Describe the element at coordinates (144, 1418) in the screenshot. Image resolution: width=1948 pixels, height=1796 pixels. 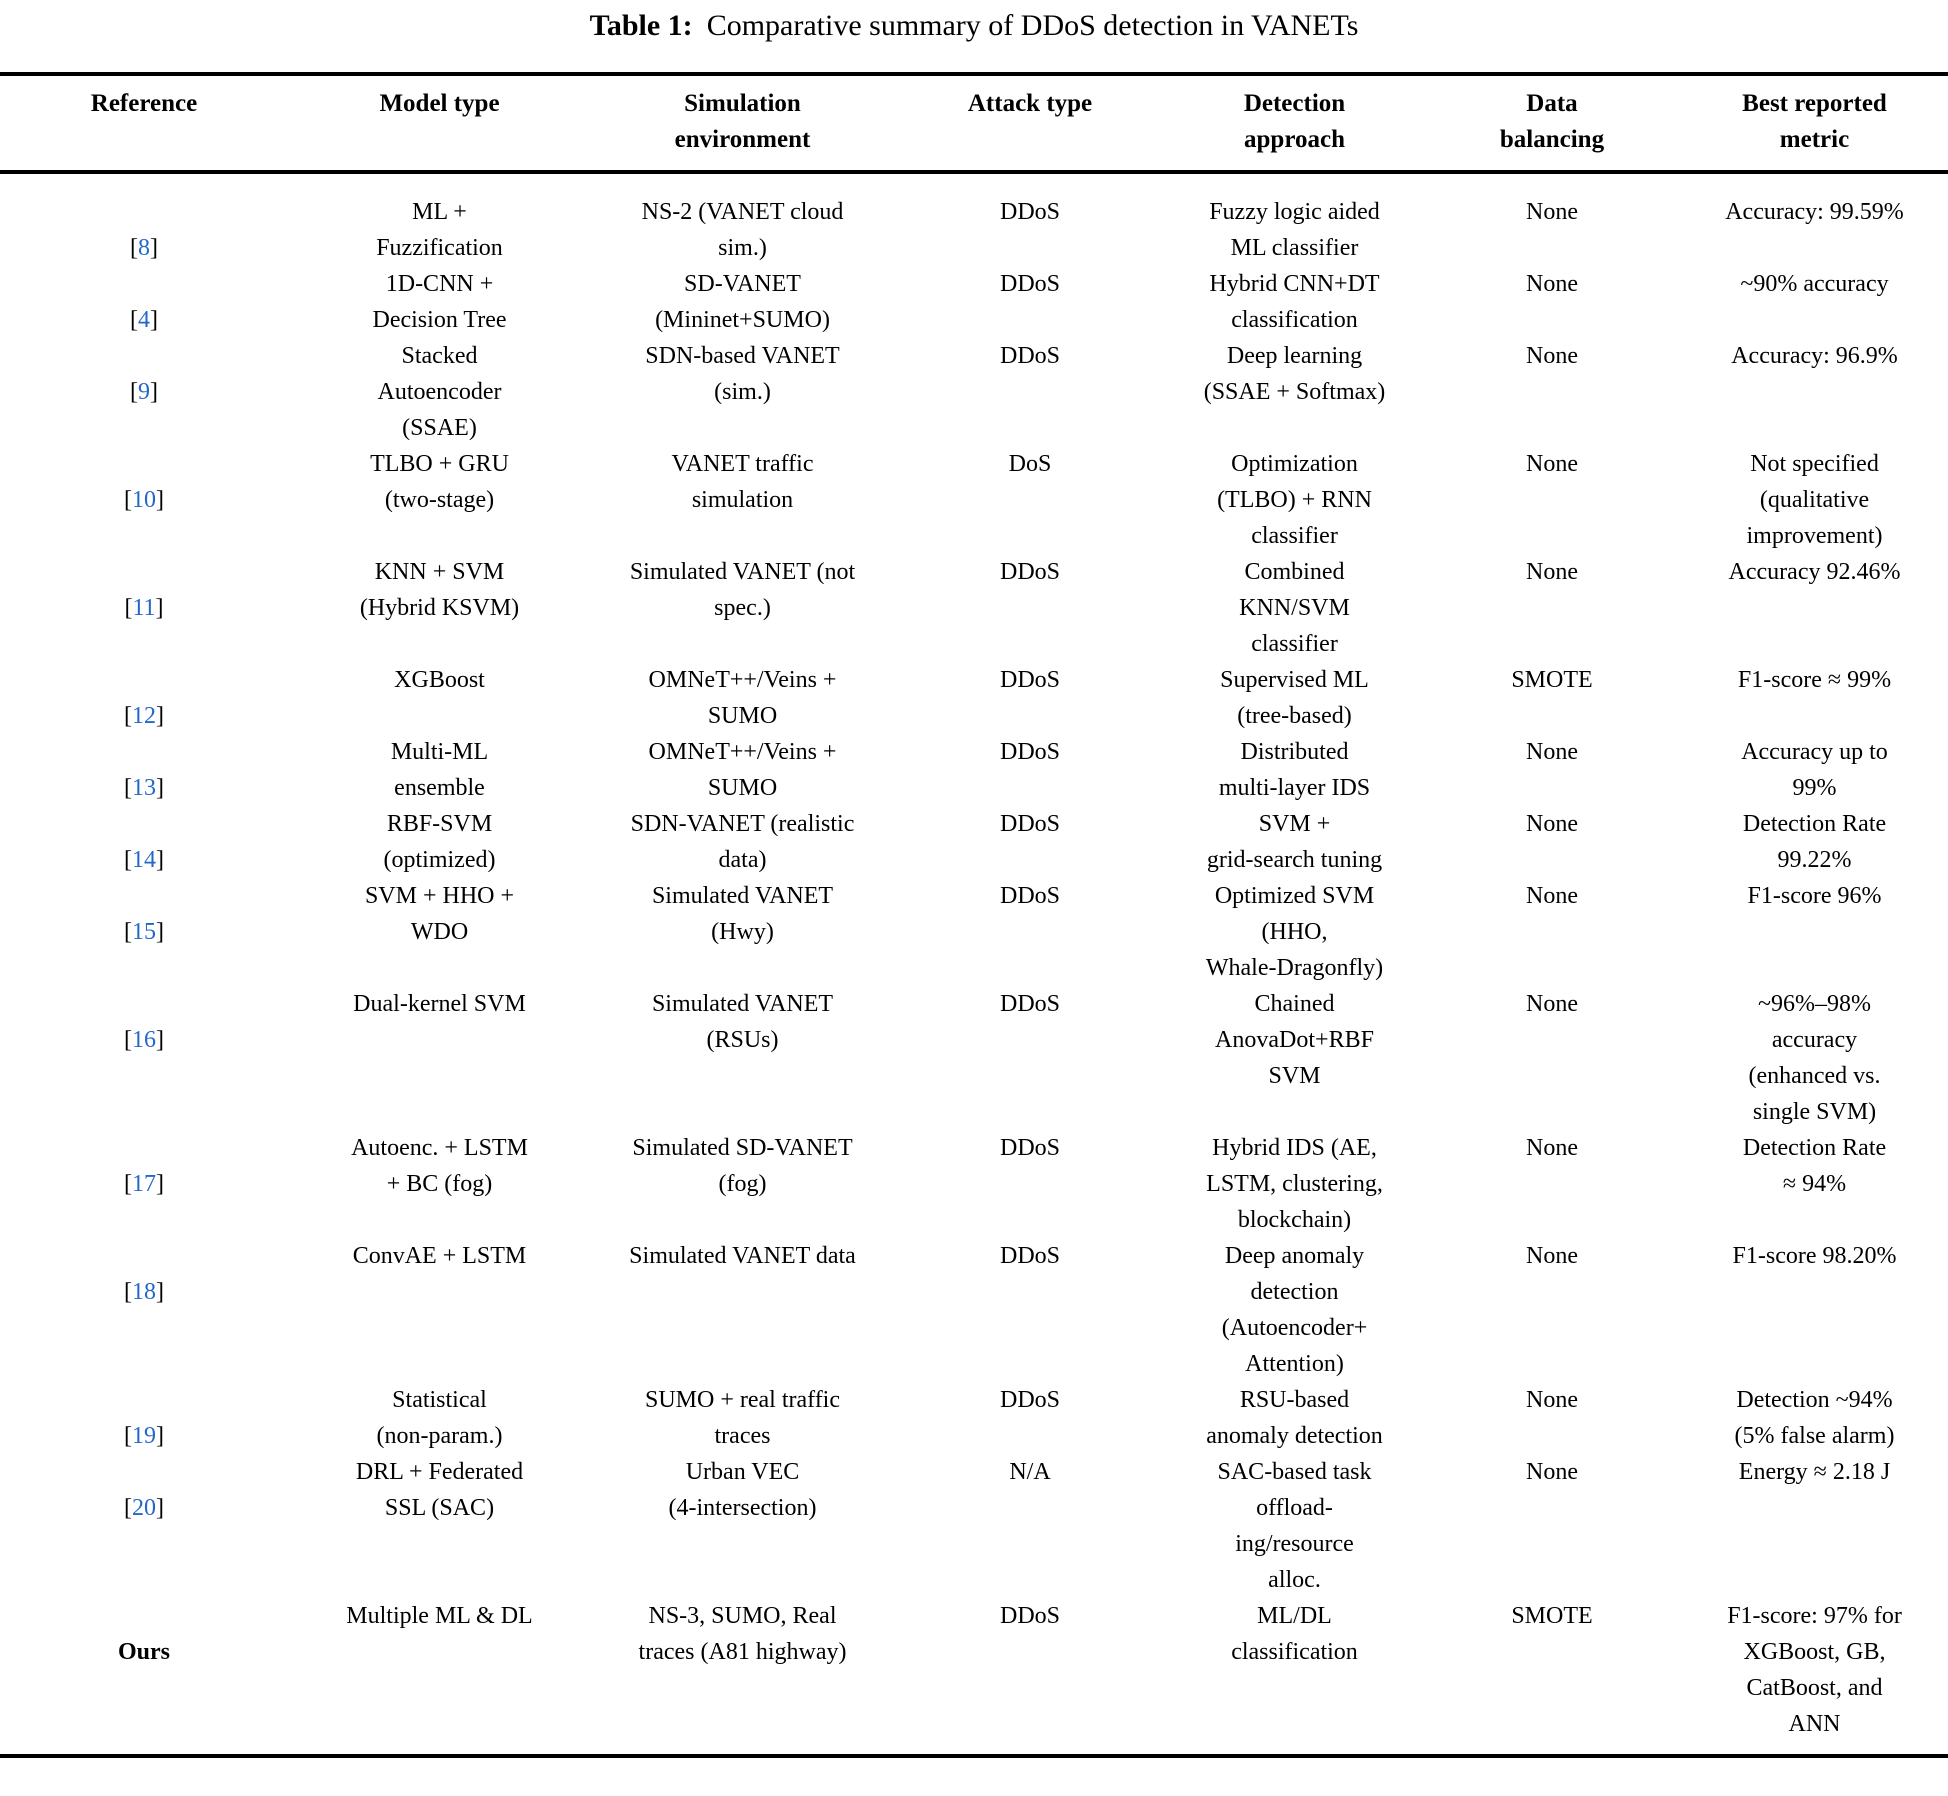
I see `cell-reference: [19]` at that location.